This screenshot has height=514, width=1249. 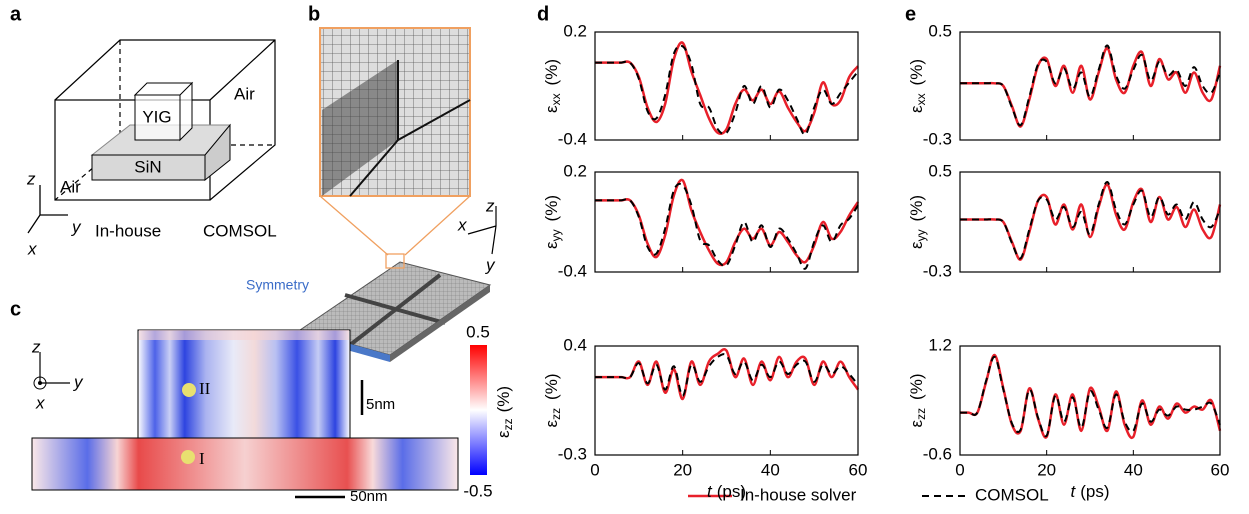 What do you see at coordinates (314, 14) in the screenshot?
I see `panel-label: b` at bounding box center [314, 14].